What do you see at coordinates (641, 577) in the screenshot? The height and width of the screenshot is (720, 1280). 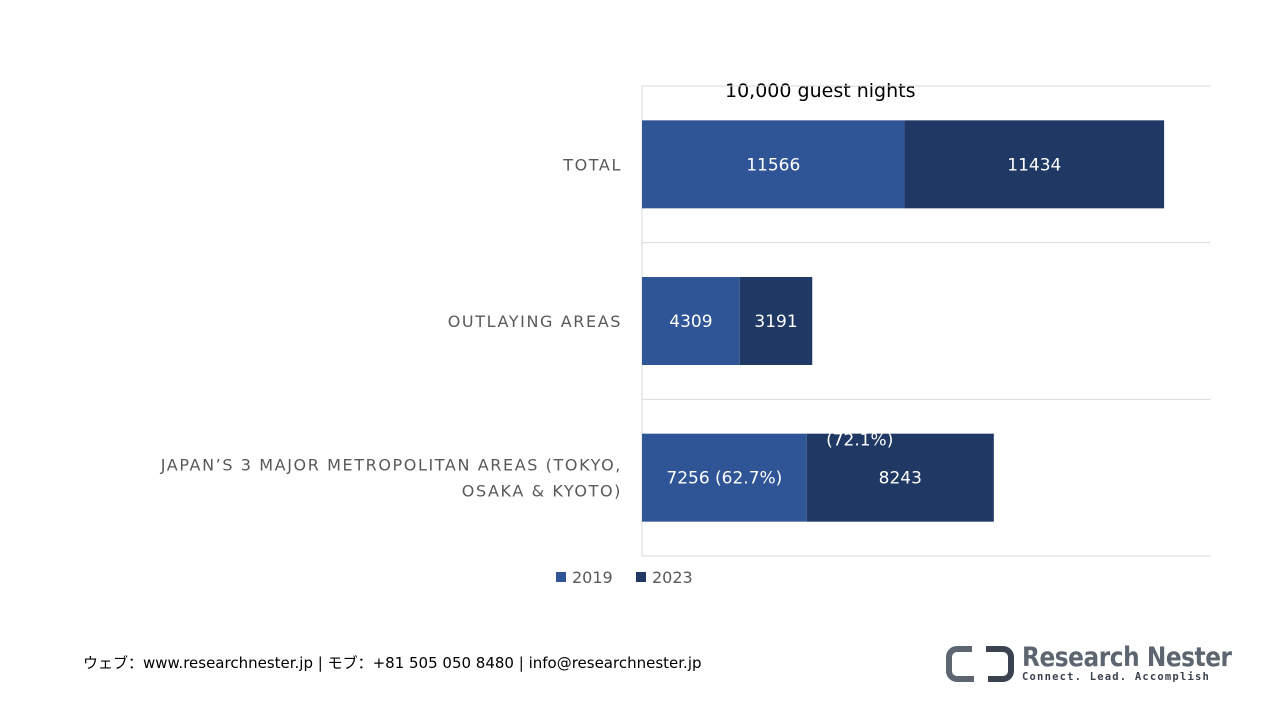 I see `legend-swatch-2023` at bounding box center [641, 577].